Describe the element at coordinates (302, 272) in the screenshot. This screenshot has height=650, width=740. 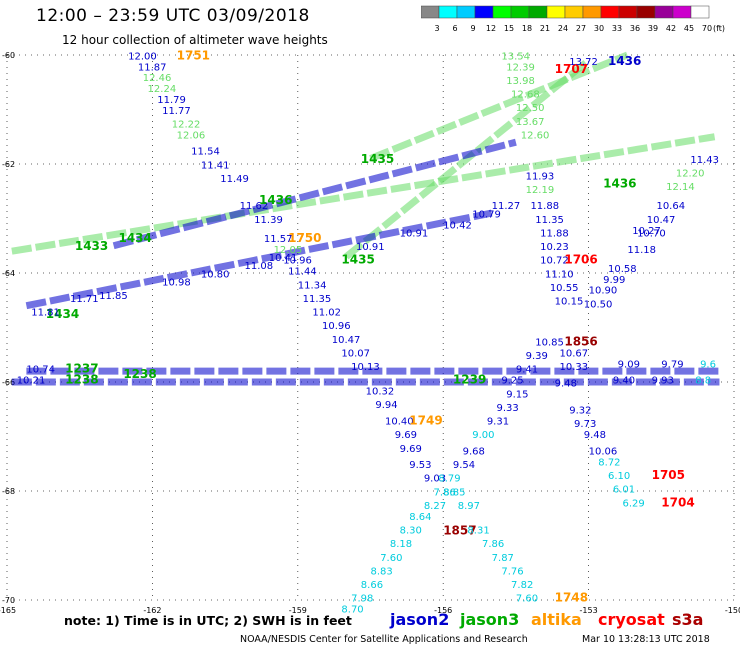
I see `wave-height-label: 11.44` at that location.